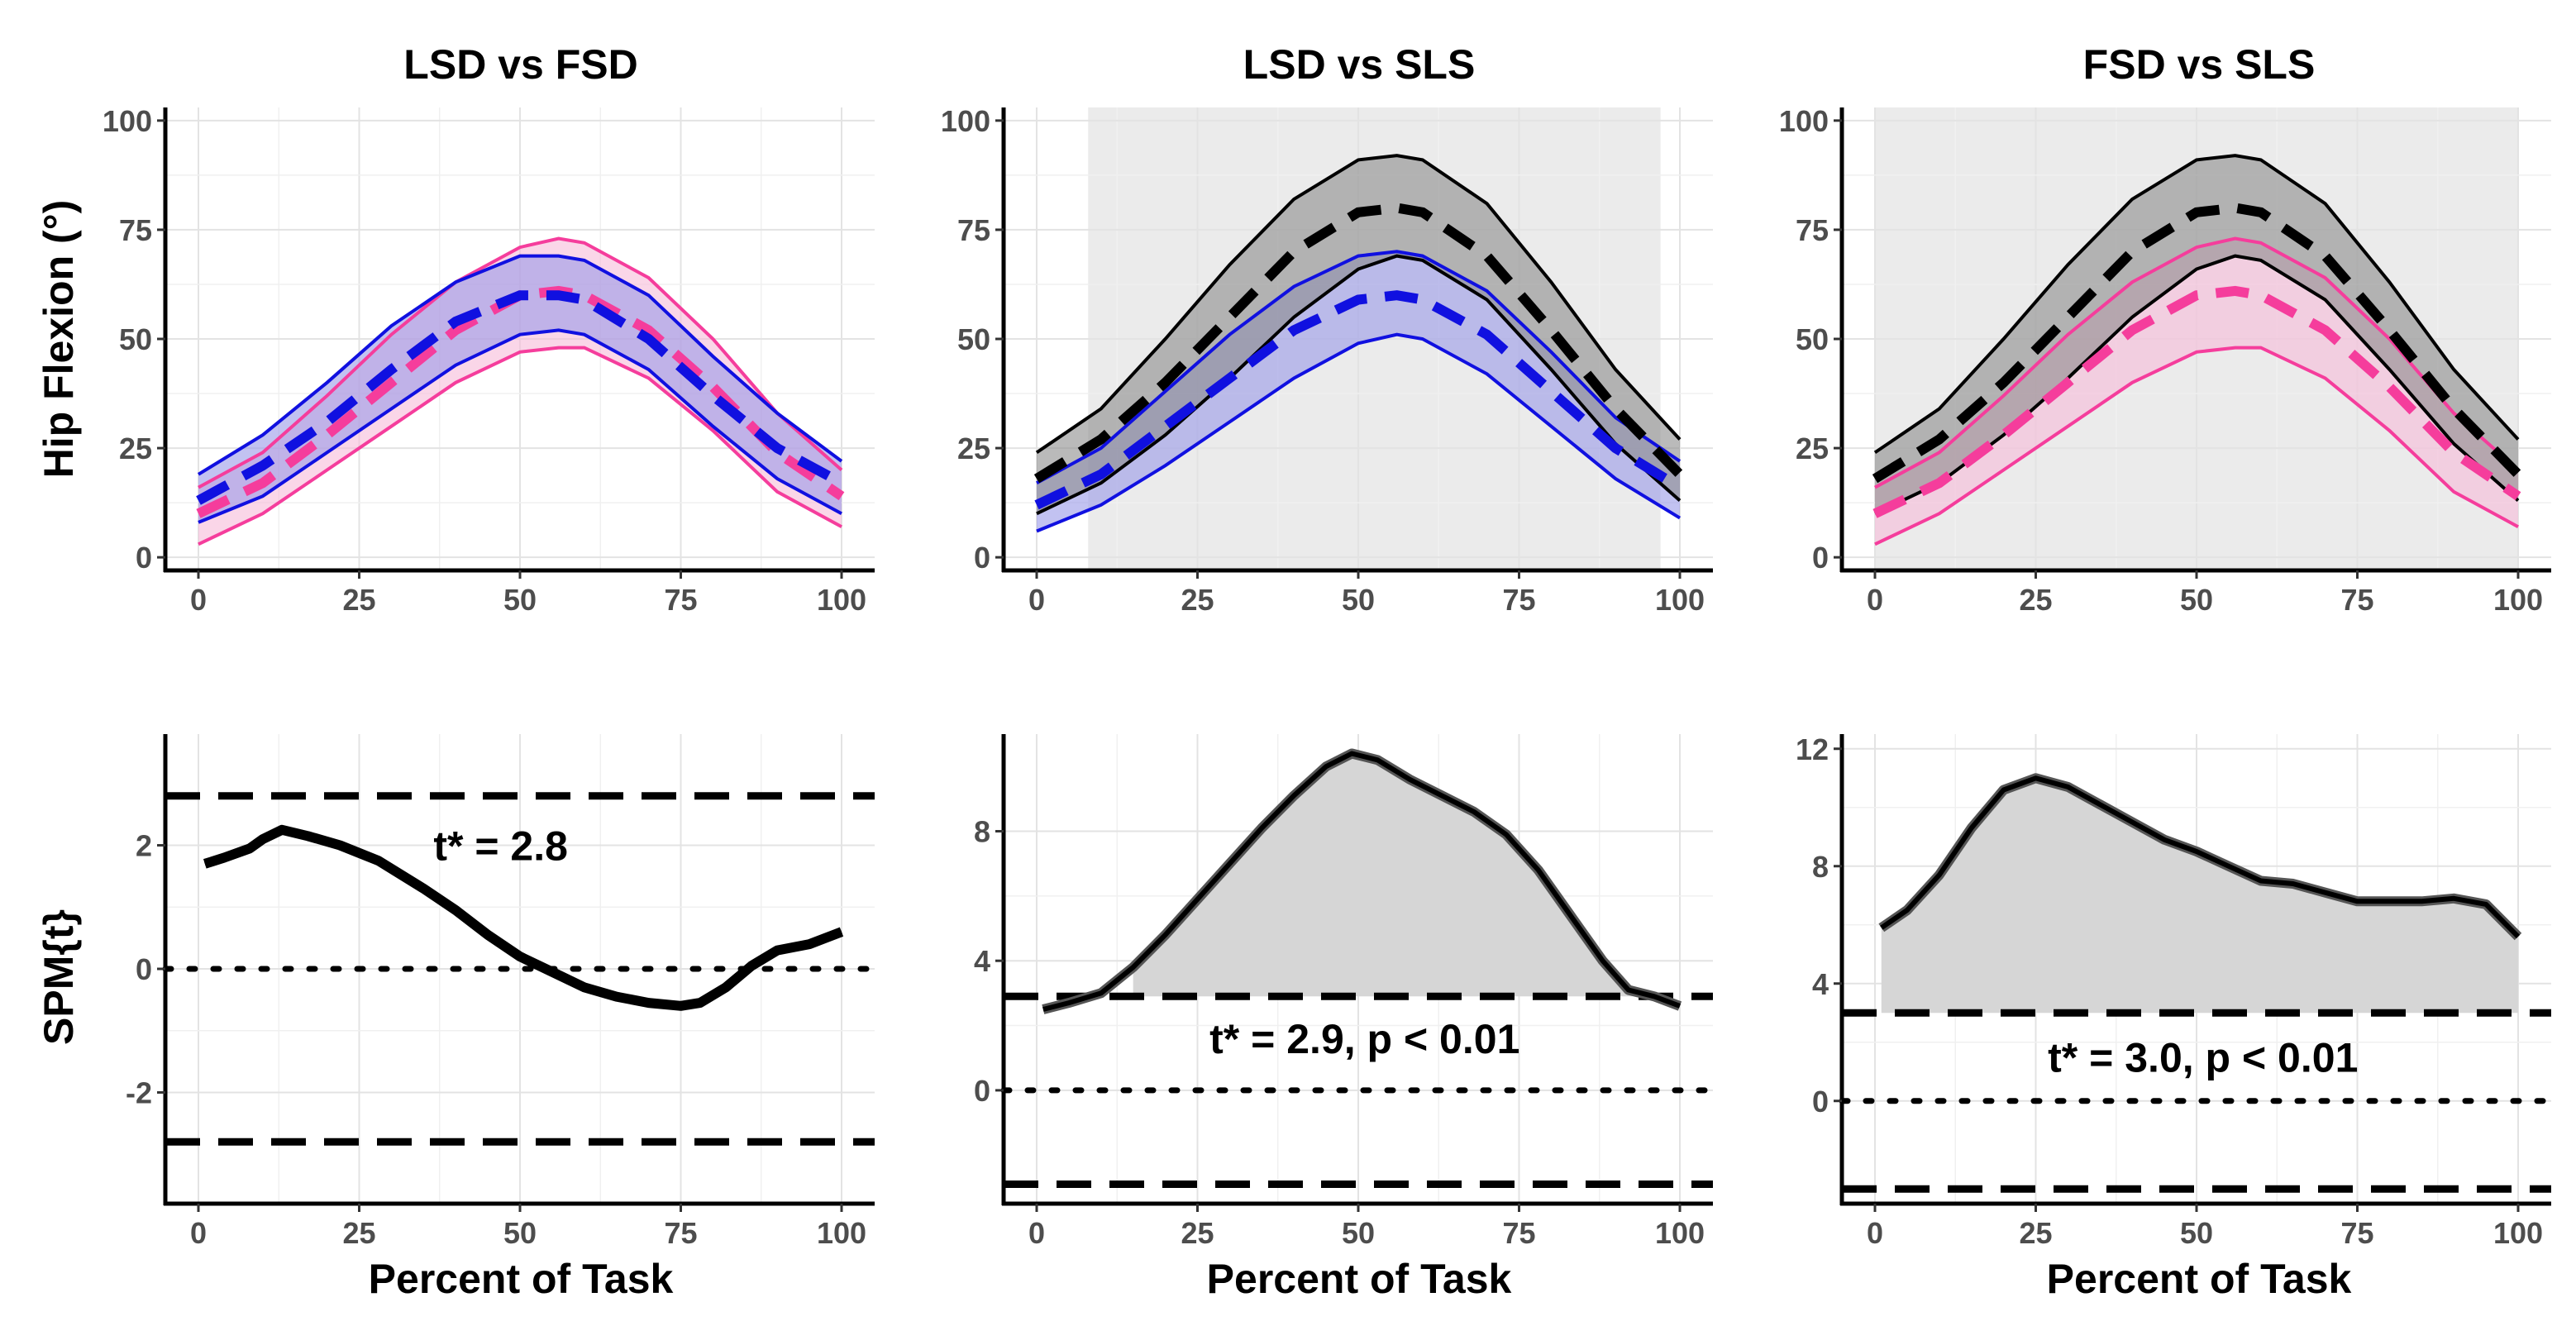  I want to click on spm-panel-3: t* = 3.0, p < 0.01 0 25 50 75 100 0 4 8 12, so click(2175, 991).